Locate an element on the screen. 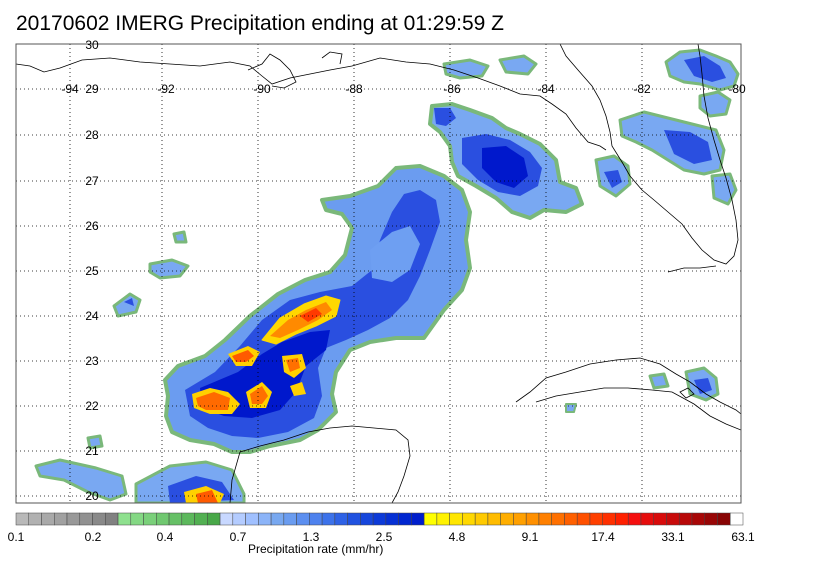 This screenshot has height=571, width=826. colorbar-tick-label: 2.5 is located at coordinates (384, 537).